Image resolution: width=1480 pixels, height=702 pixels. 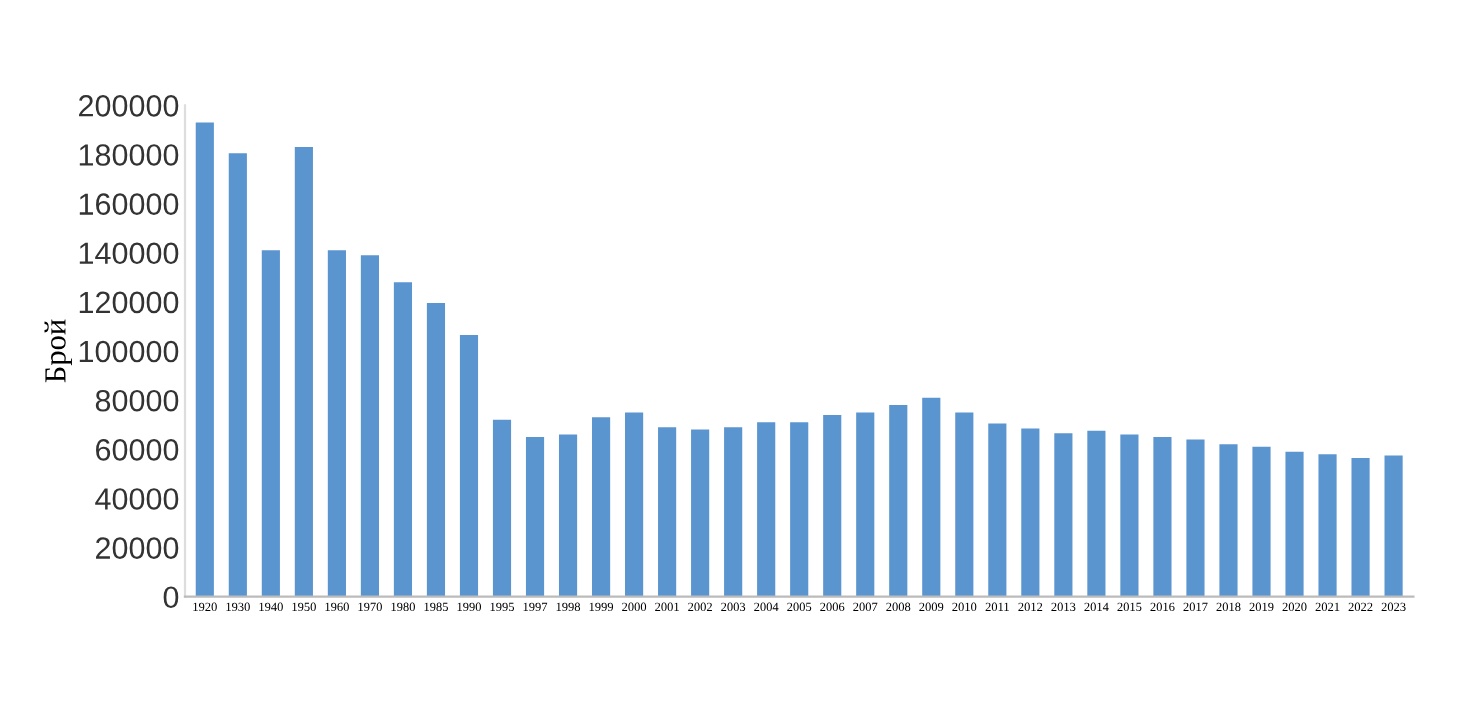 I want to click on y-tick-label: 0, so click(x=171, y=597).